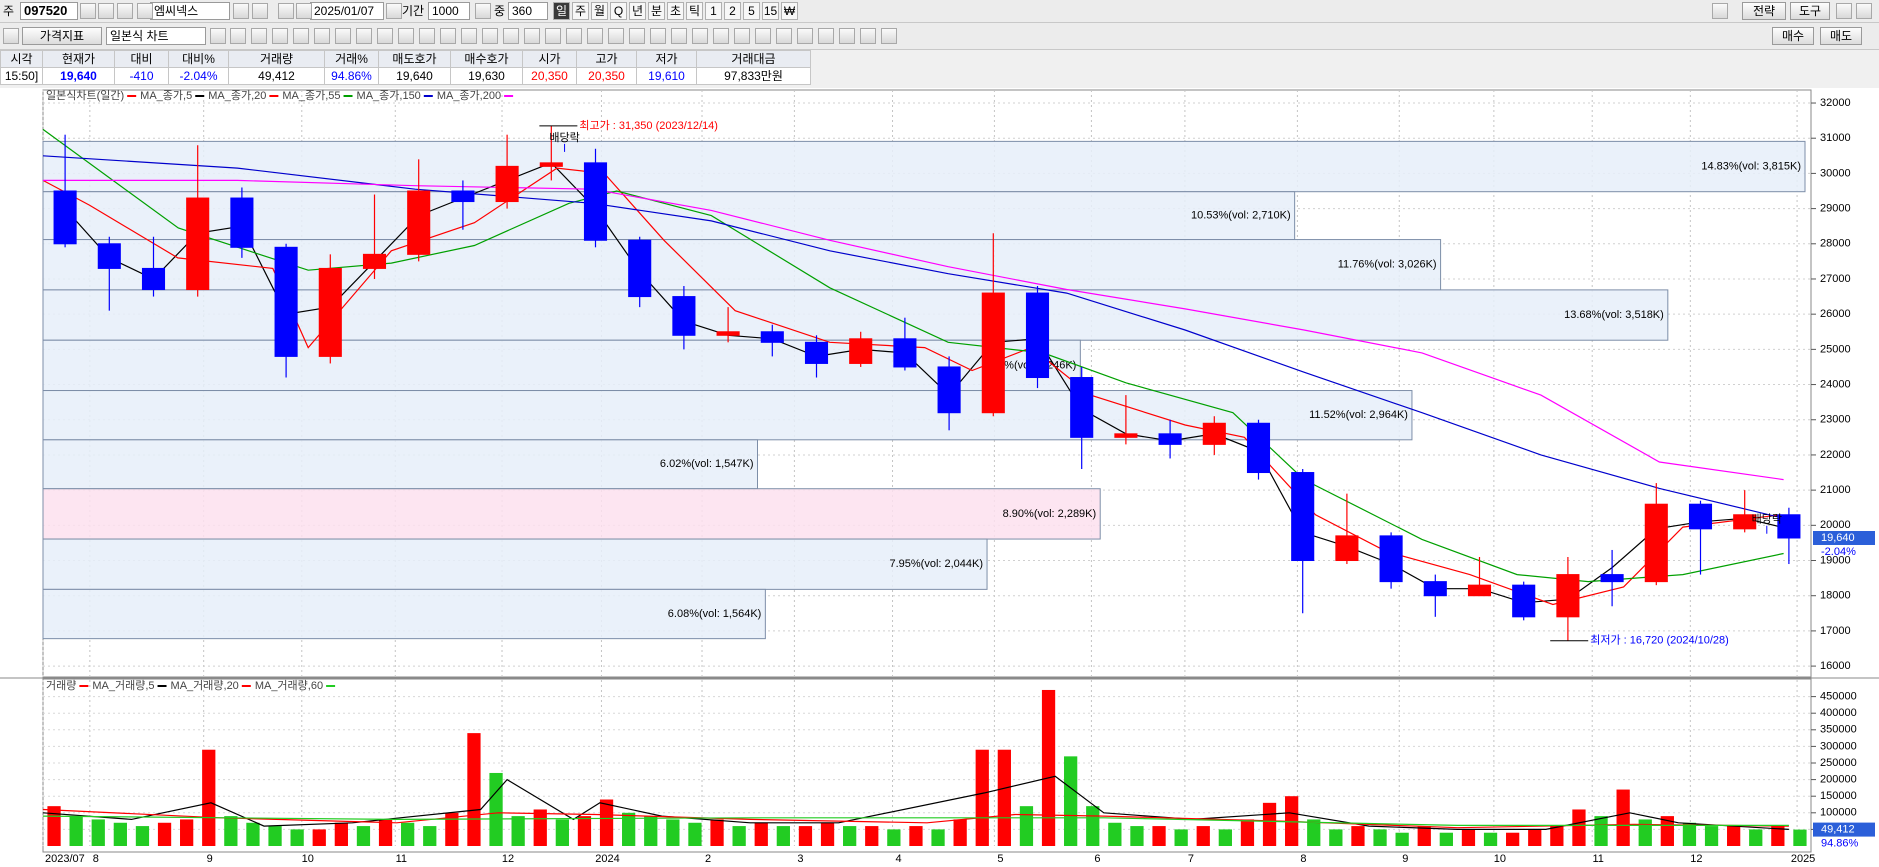 The width and height of the screenshot is (1879, 867). I want to click on last-price-label: 19,640, so click(1838, 538).